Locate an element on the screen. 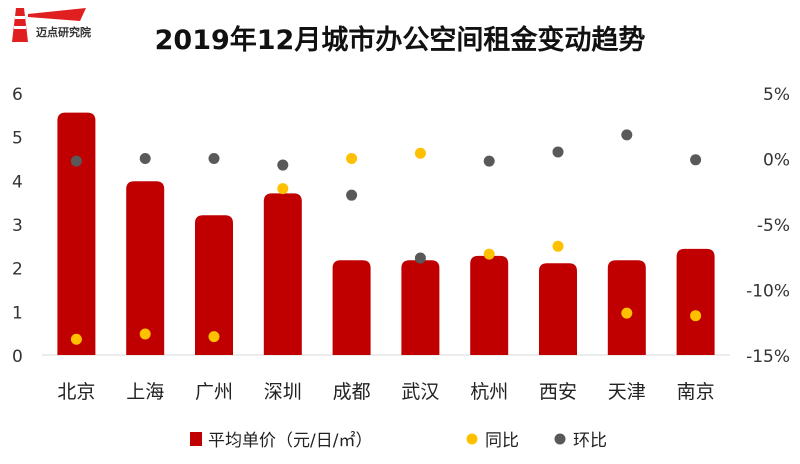 The width and height of the screenshot is (800, 464). legend-swatch-mom is located at coordinates (560, 439).